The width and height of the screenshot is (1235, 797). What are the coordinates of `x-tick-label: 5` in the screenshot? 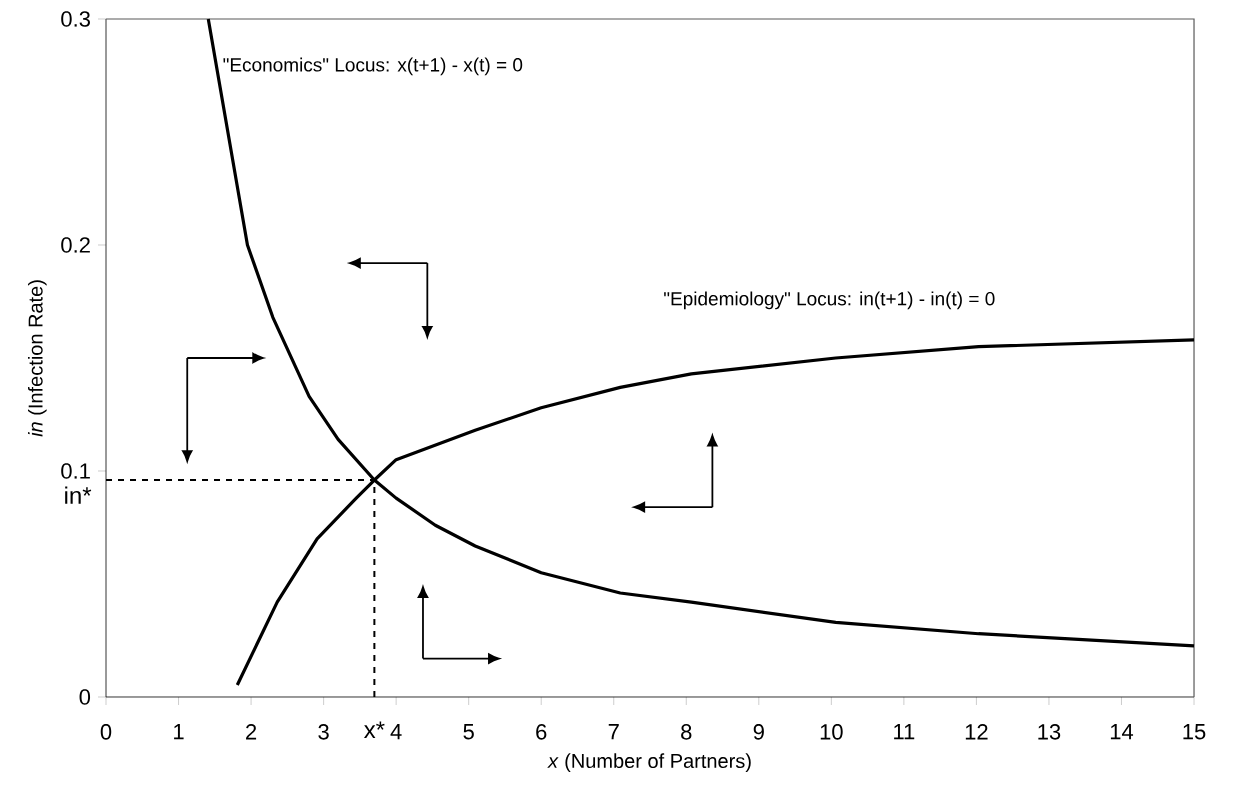 It's located at (468, 732).